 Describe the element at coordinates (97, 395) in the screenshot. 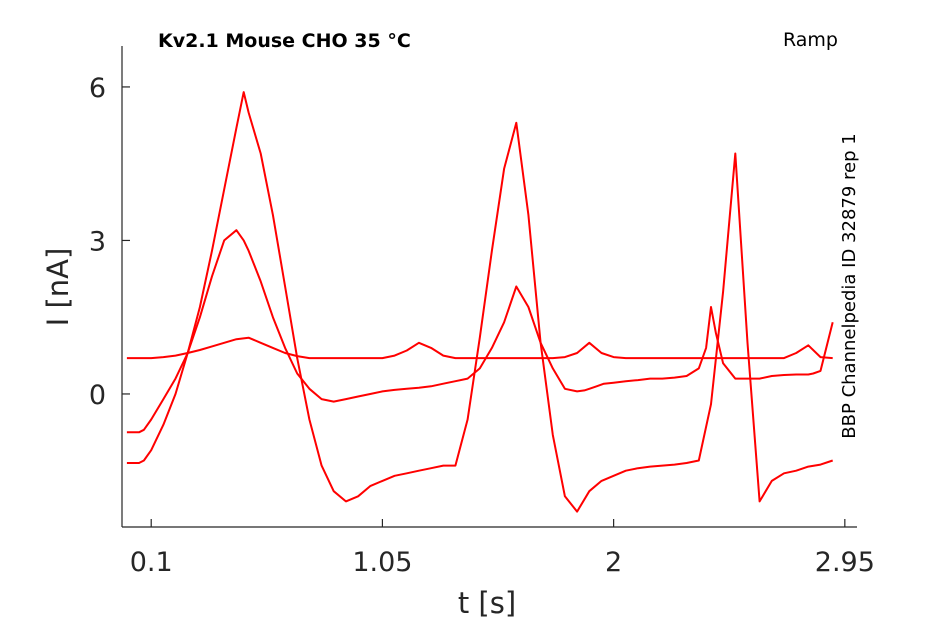

I see `y-tick-label: 0` at that location.